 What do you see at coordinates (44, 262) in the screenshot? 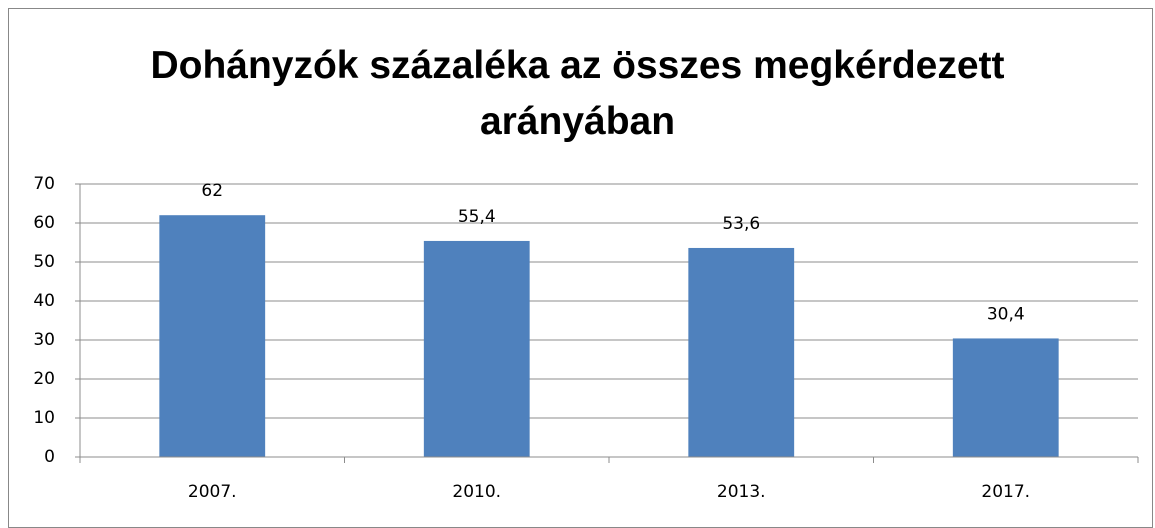
I see `y-tick-label: 50` at bounding box center [44, 262].